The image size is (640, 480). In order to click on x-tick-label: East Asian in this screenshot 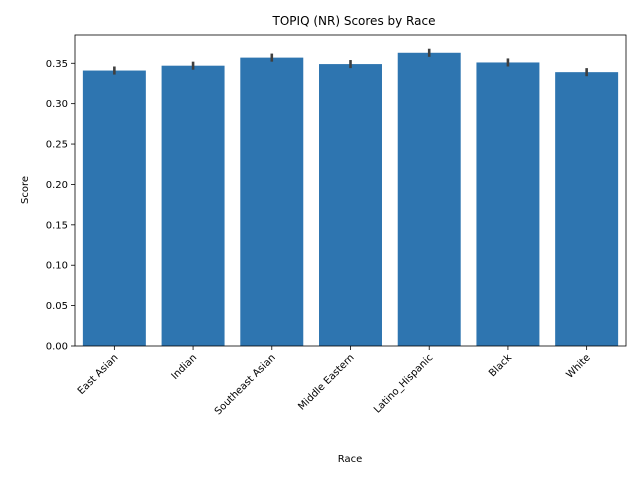, I will do `click(98, 374)`.